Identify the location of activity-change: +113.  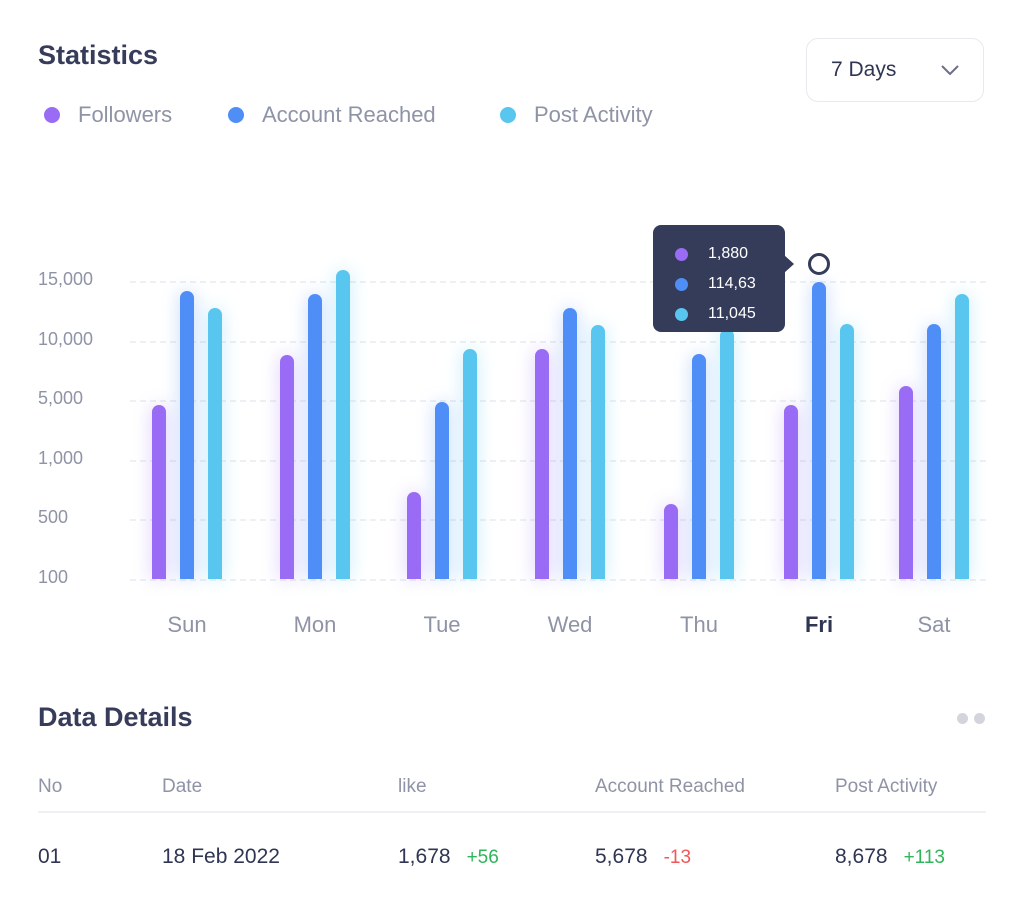
(924, 857).